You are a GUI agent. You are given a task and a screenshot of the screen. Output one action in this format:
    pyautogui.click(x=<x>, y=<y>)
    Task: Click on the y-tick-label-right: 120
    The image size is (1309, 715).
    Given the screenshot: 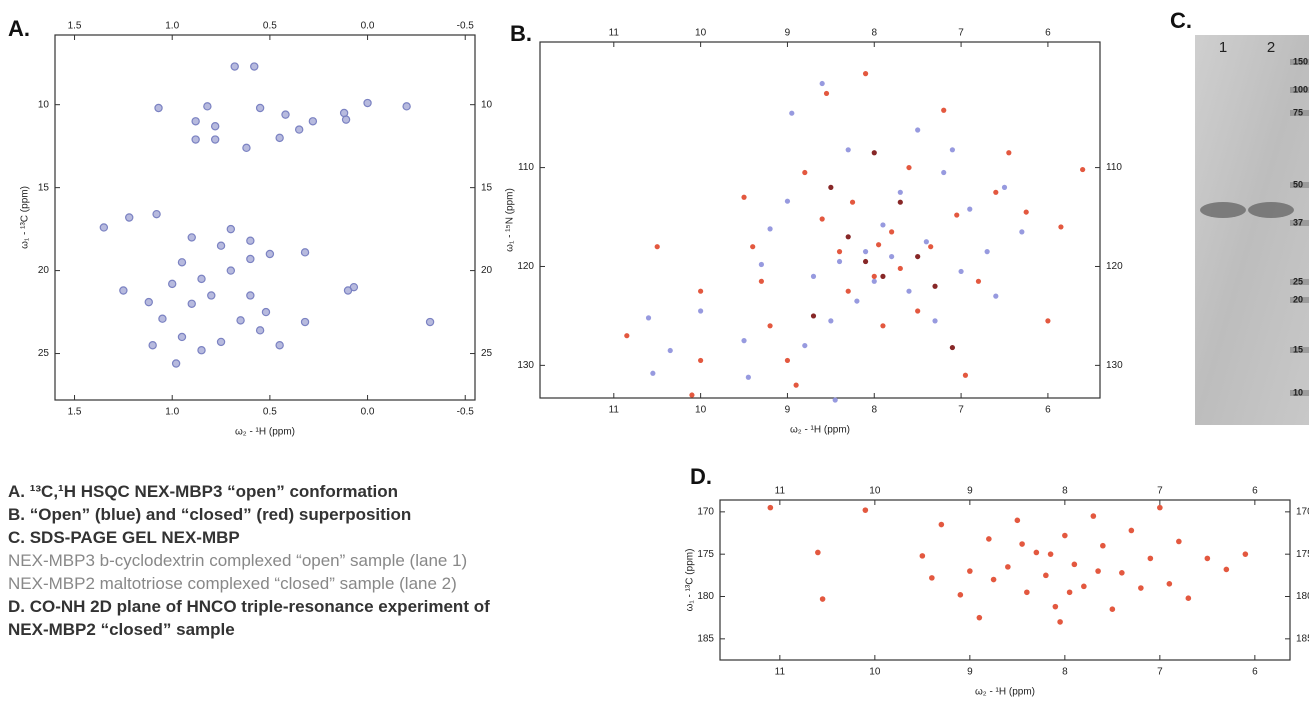 What is the action you would take?
    pyautogui.click(x=1114, y=266)
    